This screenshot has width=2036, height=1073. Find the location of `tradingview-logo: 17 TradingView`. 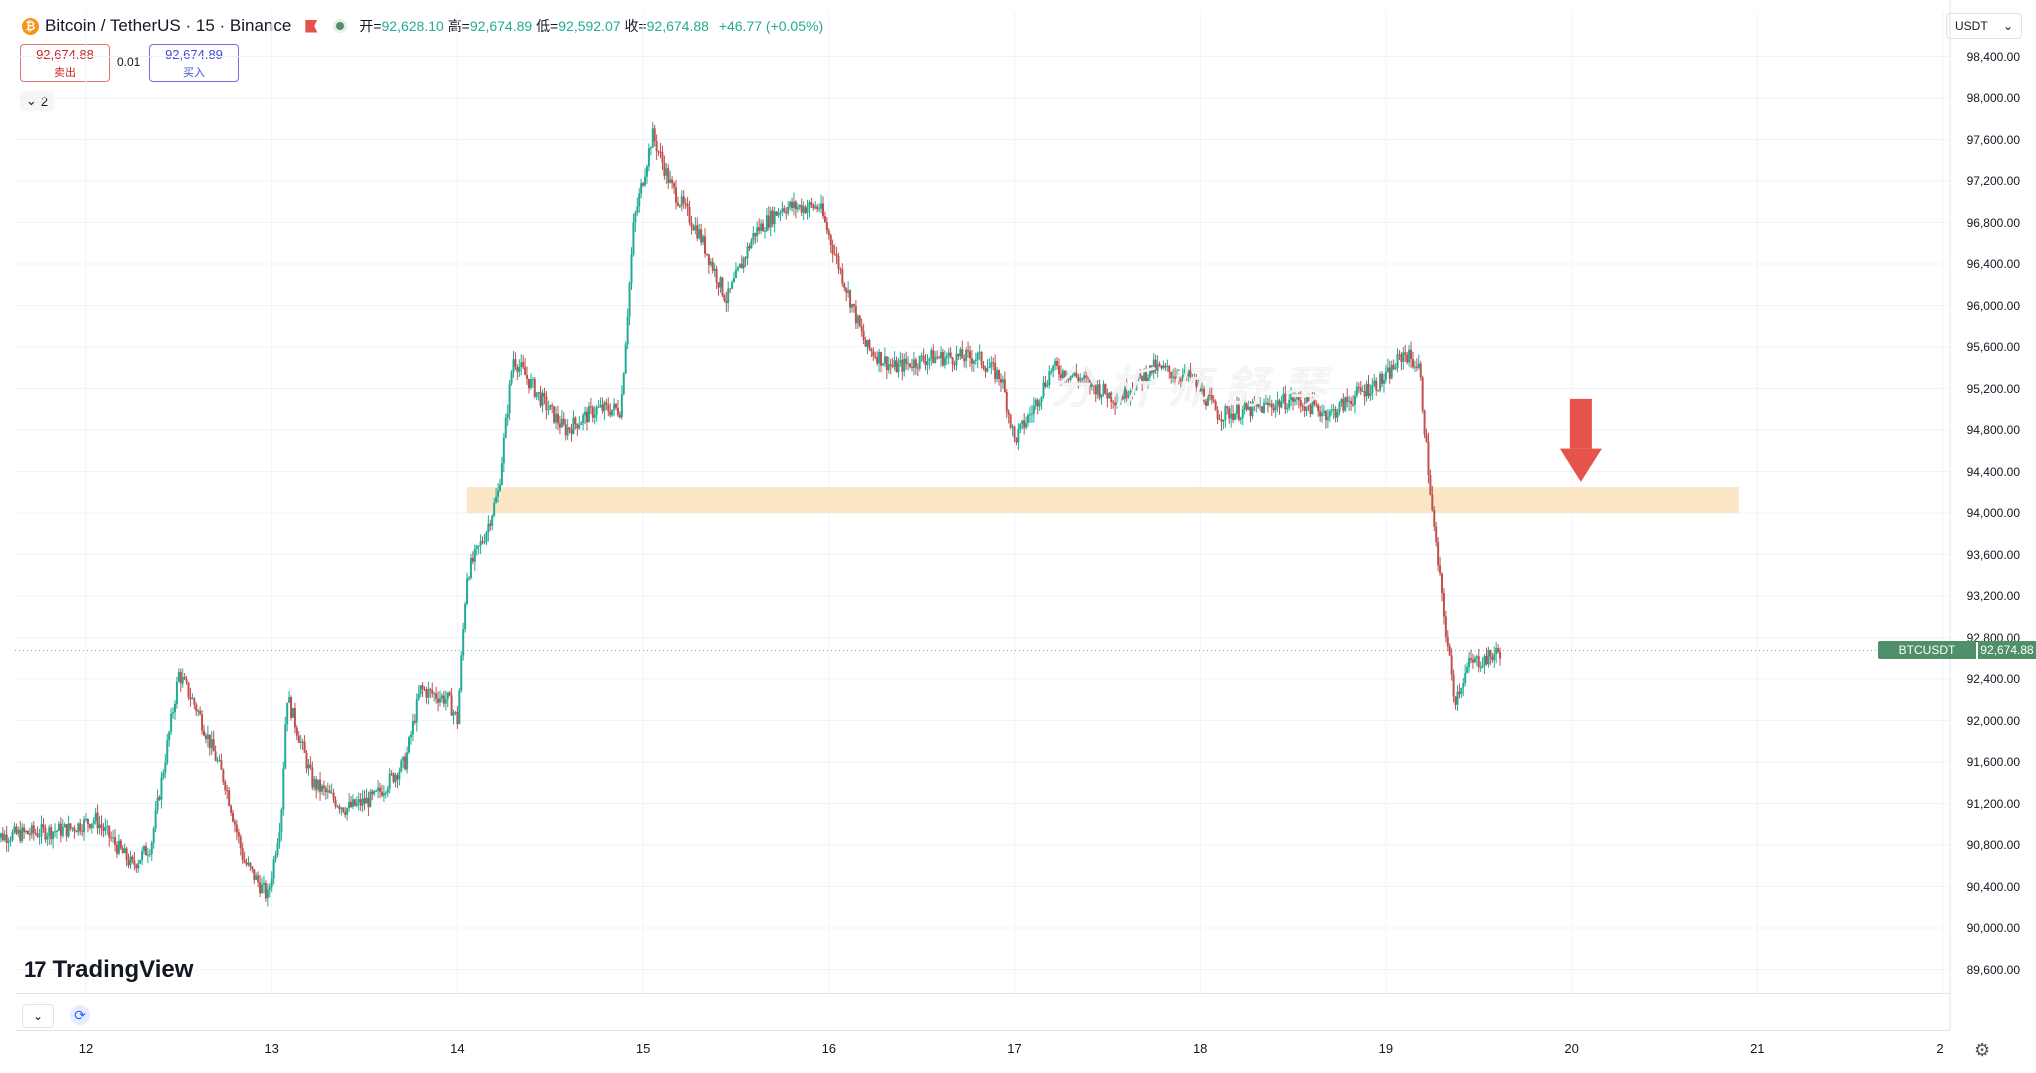

tradingview-logo: 17 TradingView is located at coordinates (108, 970).